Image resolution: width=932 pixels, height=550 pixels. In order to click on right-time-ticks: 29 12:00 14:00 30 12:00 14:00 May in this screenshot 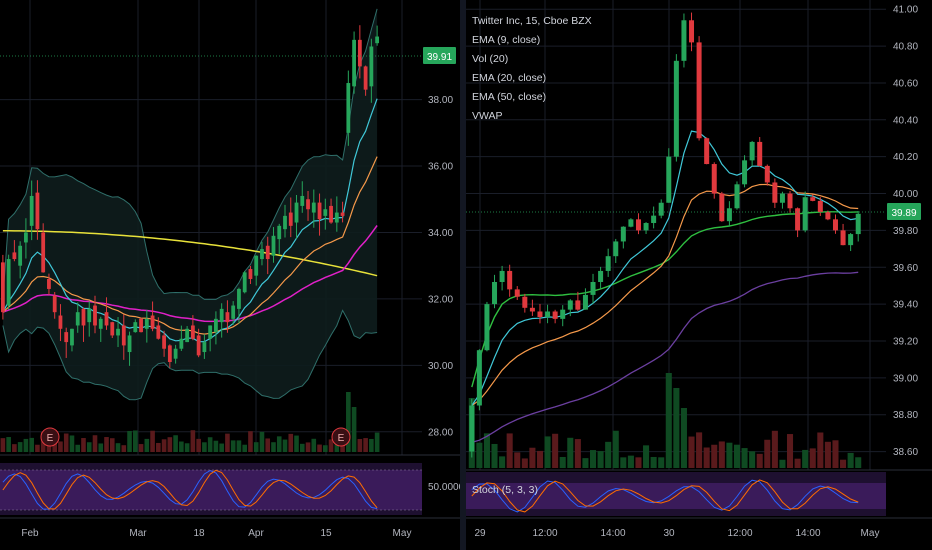, I will do `click(676, 533)`.